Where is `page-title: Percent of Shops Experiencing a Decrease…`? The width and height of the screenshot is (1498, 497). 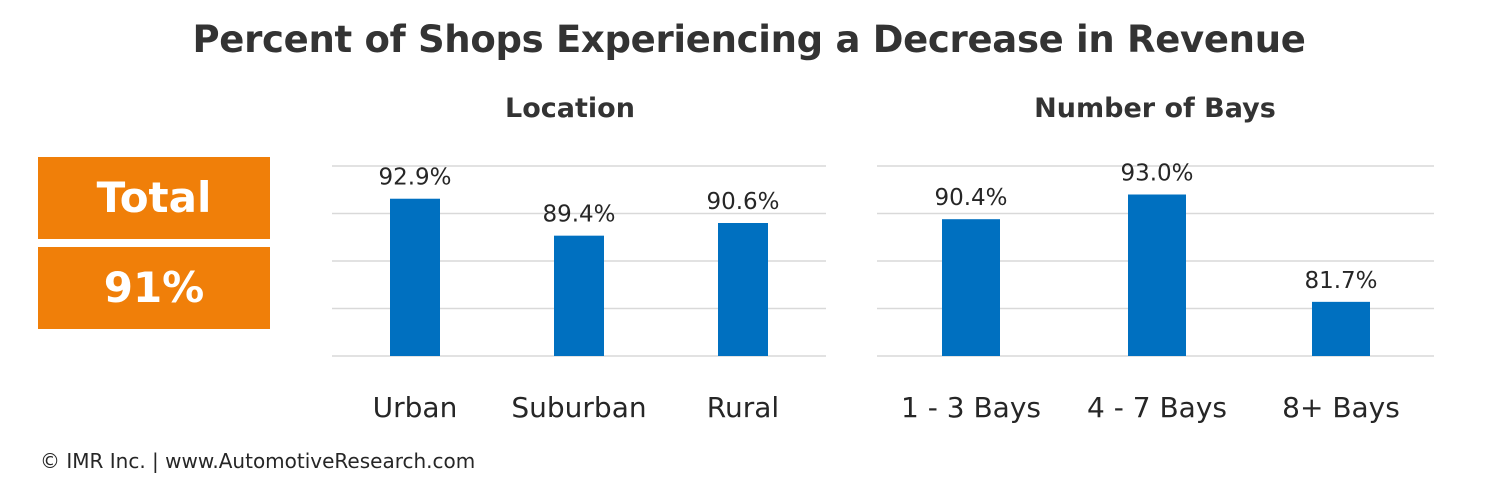 page-title: Percent of Shops Experiencing a Decrease… is located at coordinates (749, 39).